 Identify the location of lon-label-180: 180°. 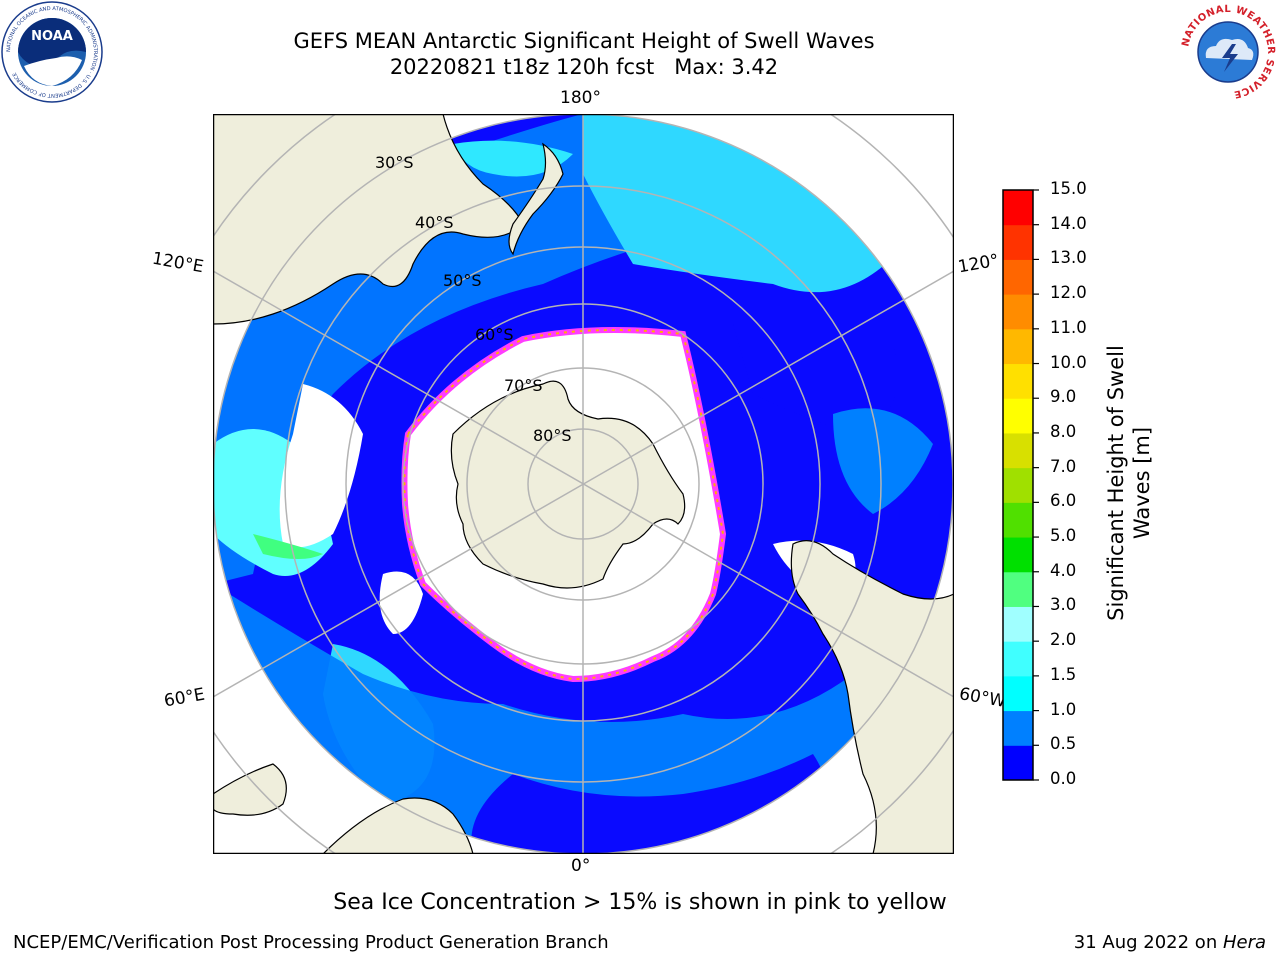
(580, 98).